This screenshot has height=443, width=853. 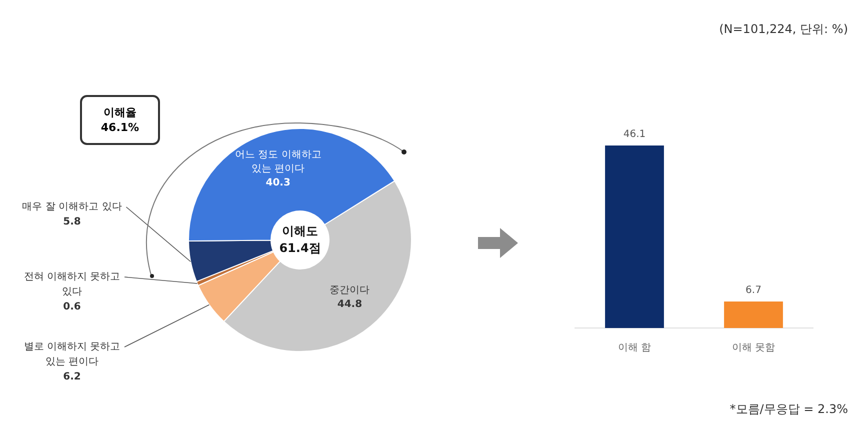 What do you see at coordinates (72, 355) in the screenshot?
I see `slice-label: 별로 이해하지 못하고 있는 편이다` at bounding box center [72, 355].